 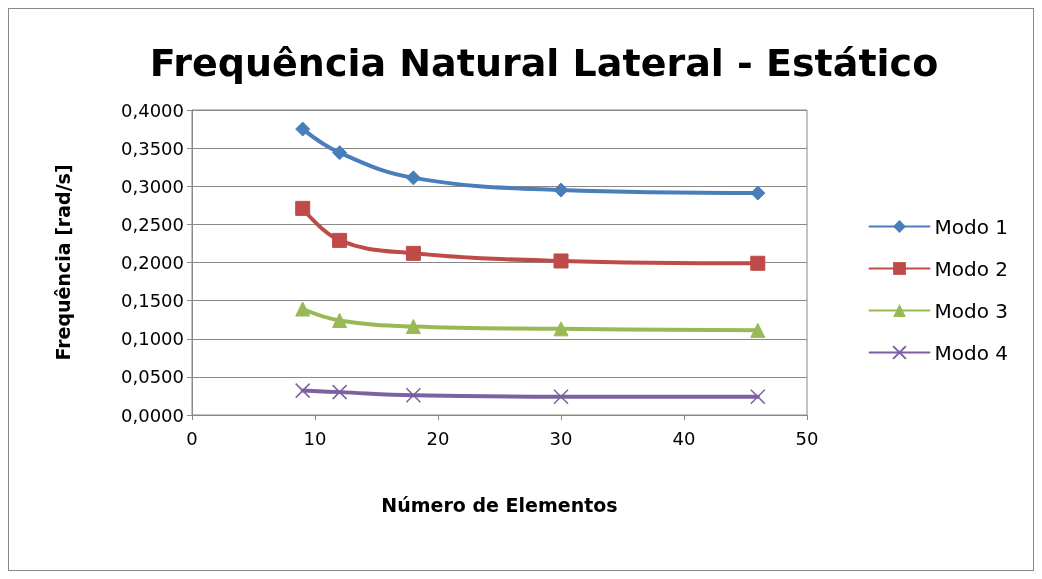 I want to click on x-tick-label: 30, so click(x=561, y=438).